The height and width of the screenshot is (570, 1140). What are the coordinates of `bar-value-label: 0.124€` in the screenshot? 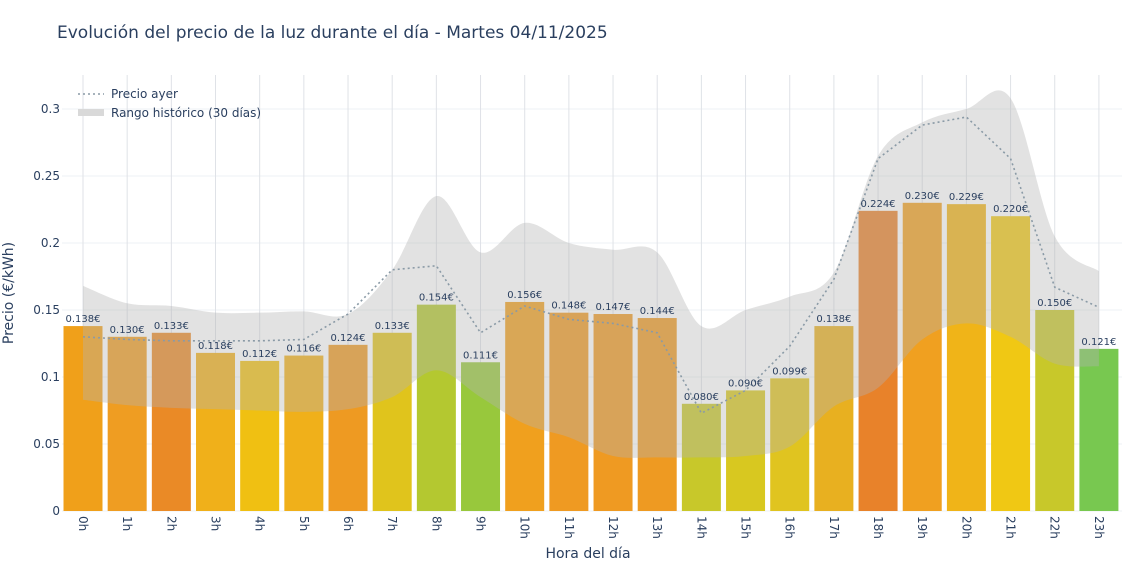 It's located at (348, 338).